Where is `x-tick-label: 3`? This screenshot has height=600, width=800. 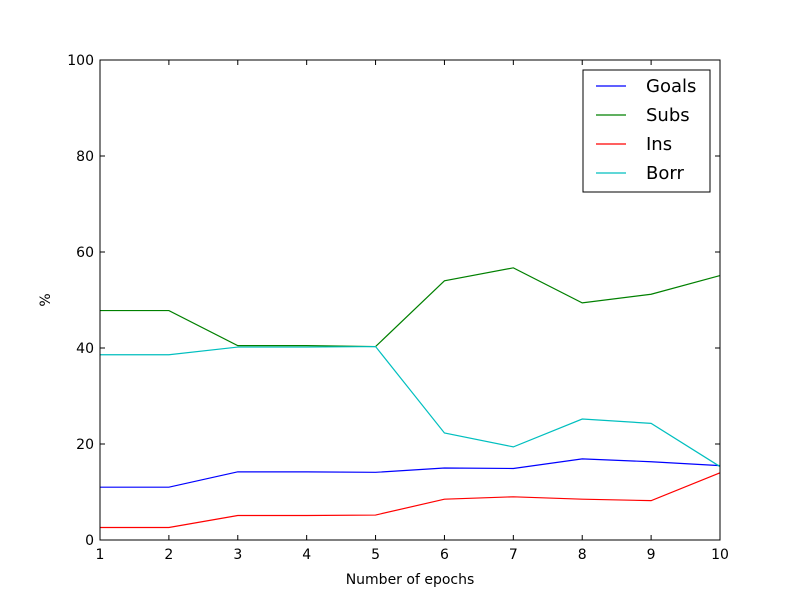
x-tick-label: 3 is located at coordinates (237, 555).